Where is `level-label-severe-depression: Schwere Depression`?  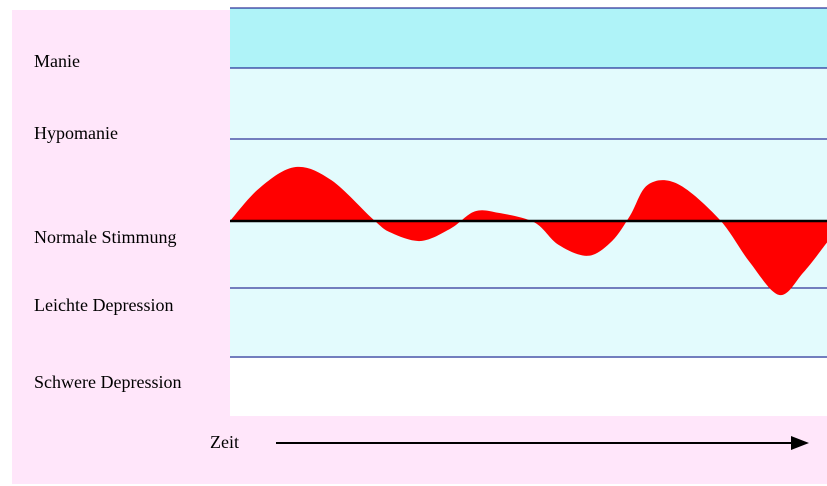
level-label-severe-depression: Schwere Depression is located at coordinates (108, 382).